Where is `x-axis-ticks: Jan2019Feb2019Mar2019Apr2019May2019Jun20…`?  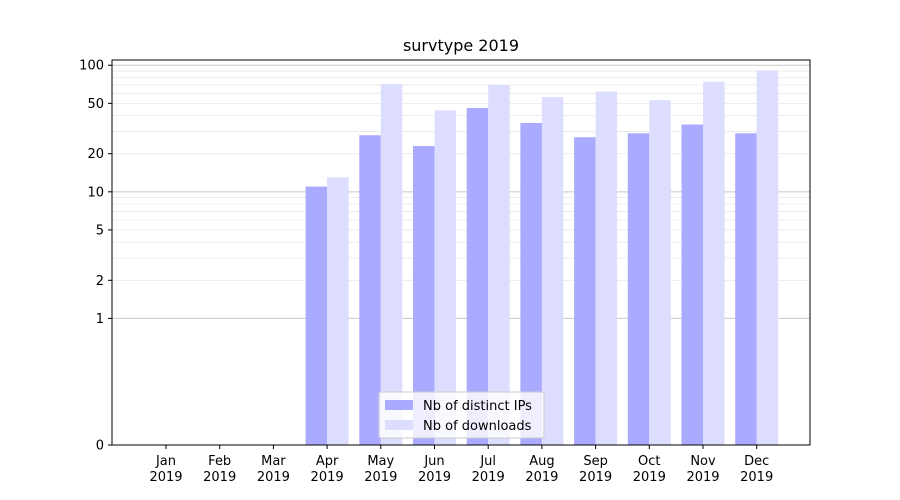
x-axis-ticks: Jan2019Feb2019Mar2019Apr2019May2019Jun20… is located at coordinates (461, 465).